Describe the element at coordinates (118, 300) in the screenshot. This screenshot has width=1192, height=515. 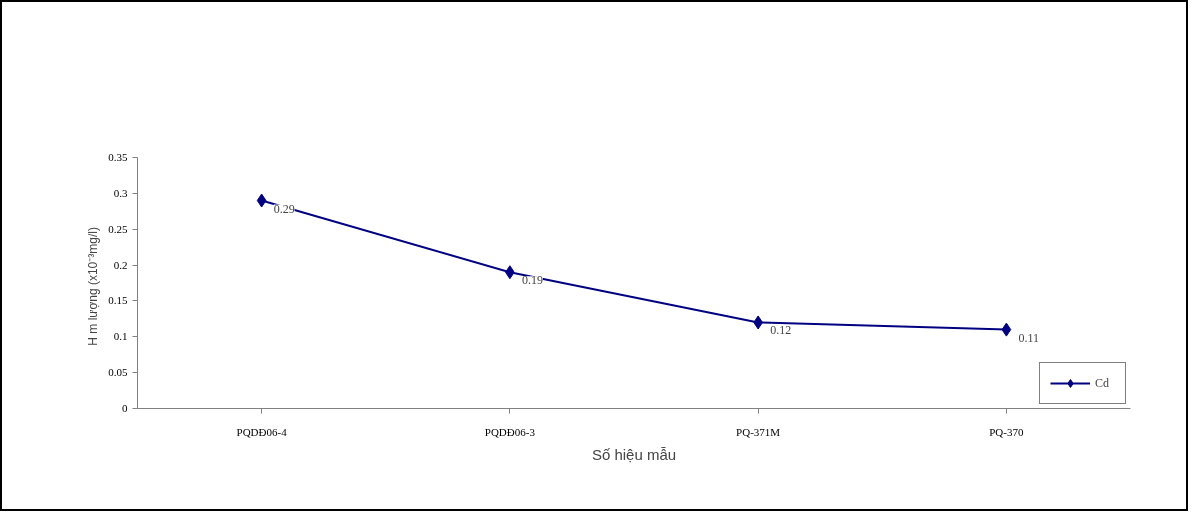
I see `y-tick-label: 0.15` at that location.